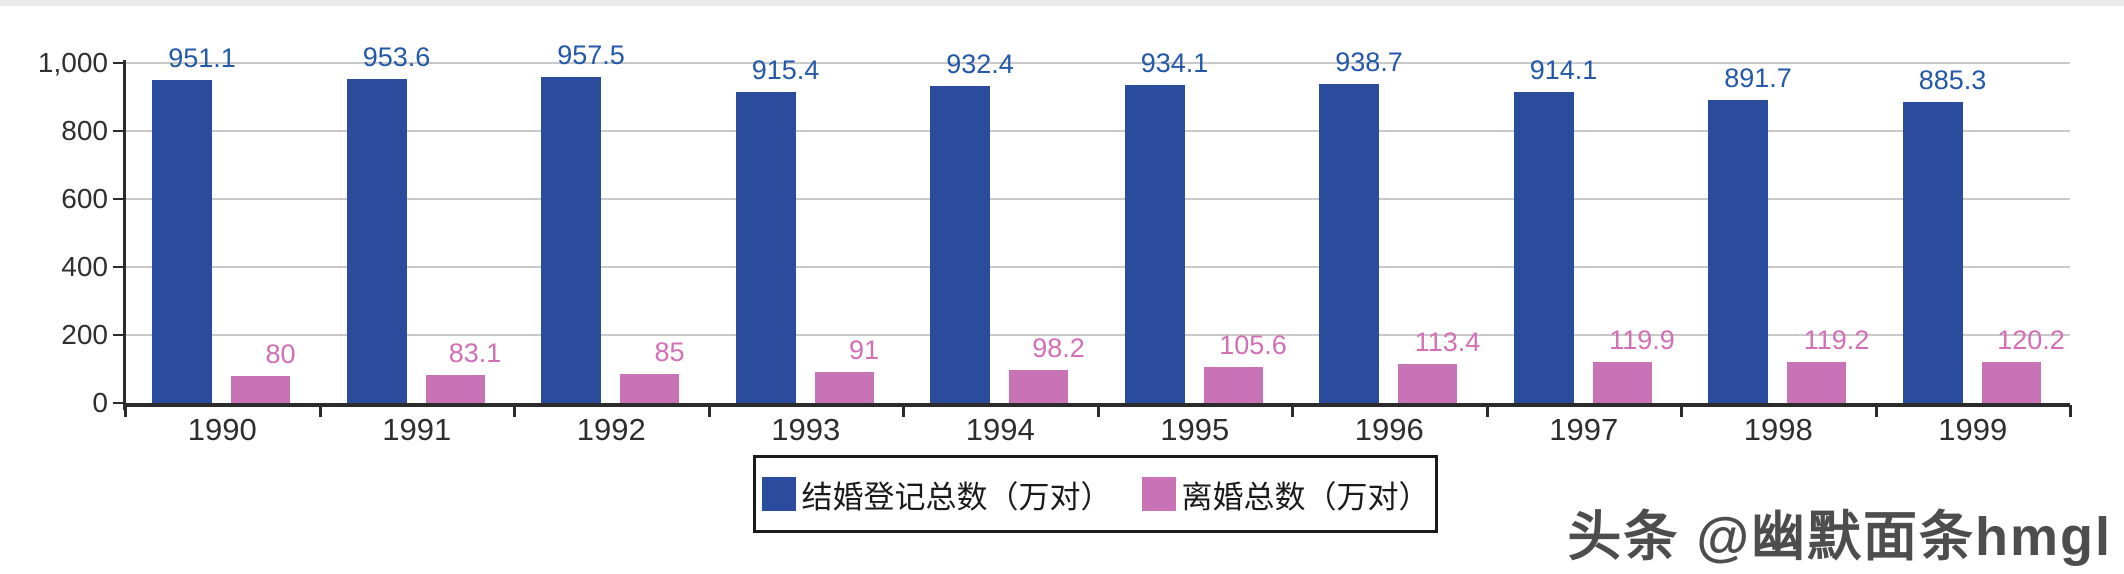 This screenshot has height=574, width=2124. Describe the element at coordinates (1642, 340) in the screenshot. I see `value-label-divorce-1997: 119.9` at that location.